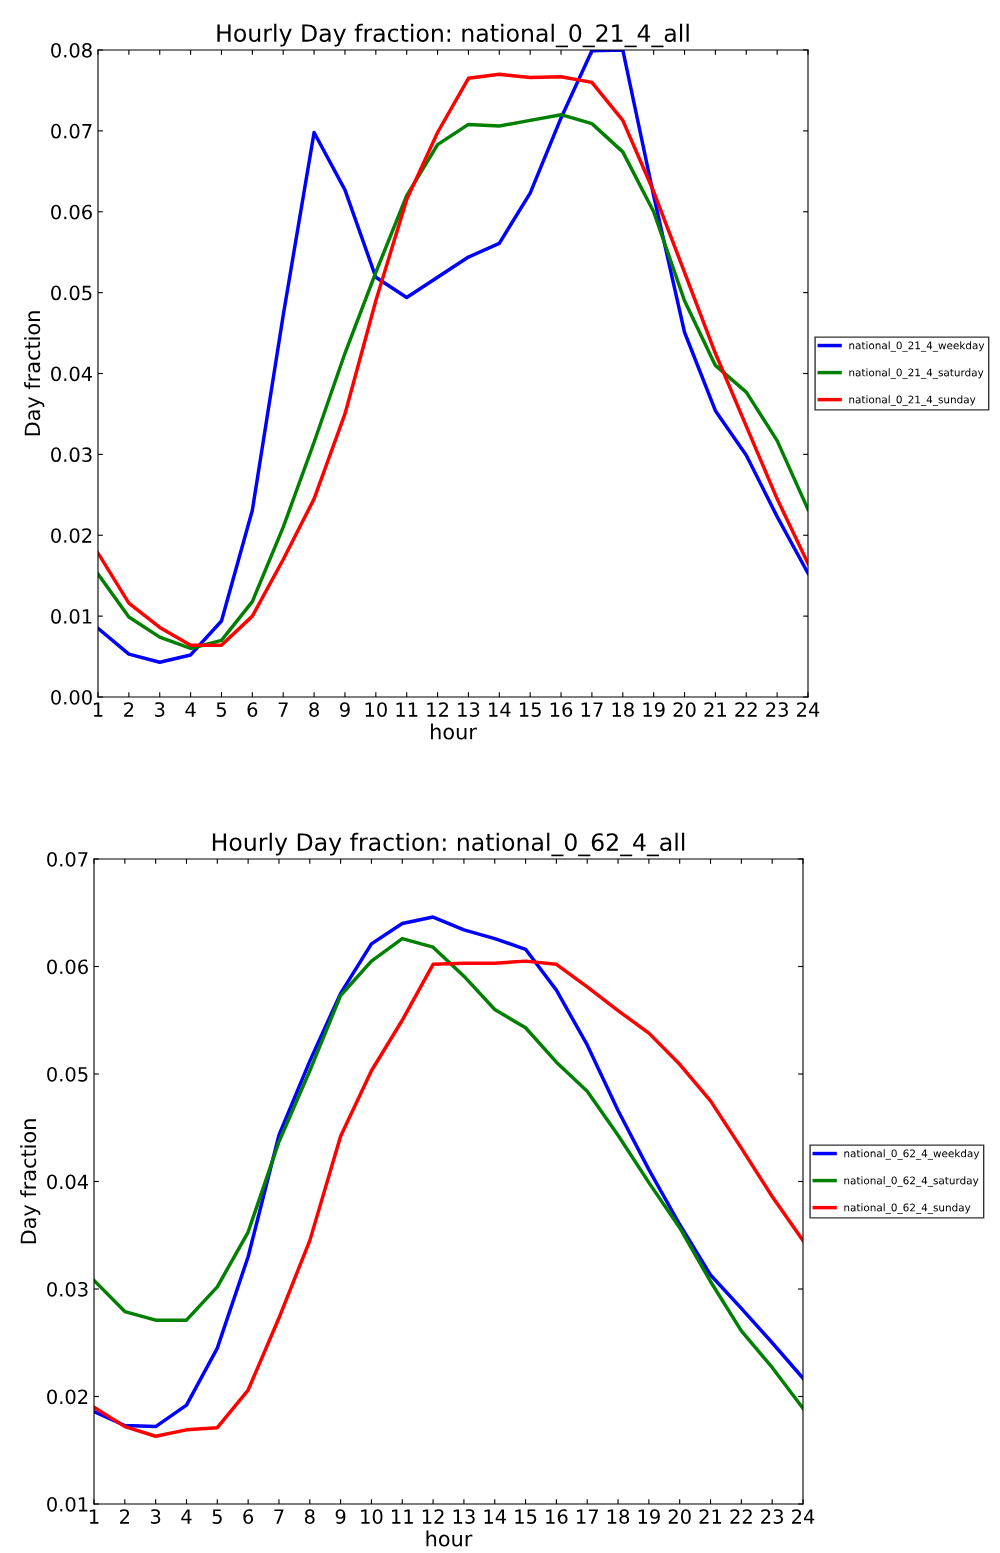  What do you see at coordinates (71, 50) in the screenshot?
I see `y-tick-label: 0.08` at bounding box center [71, 50].